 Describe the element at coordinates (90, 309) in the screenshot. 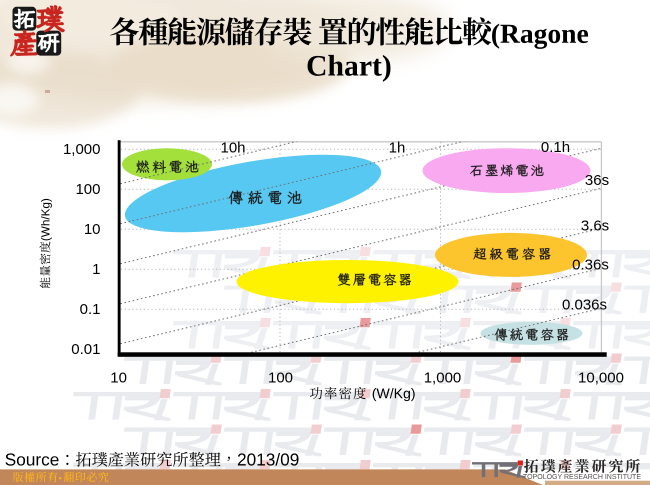

I see `svg-text: 0.1` at that location.